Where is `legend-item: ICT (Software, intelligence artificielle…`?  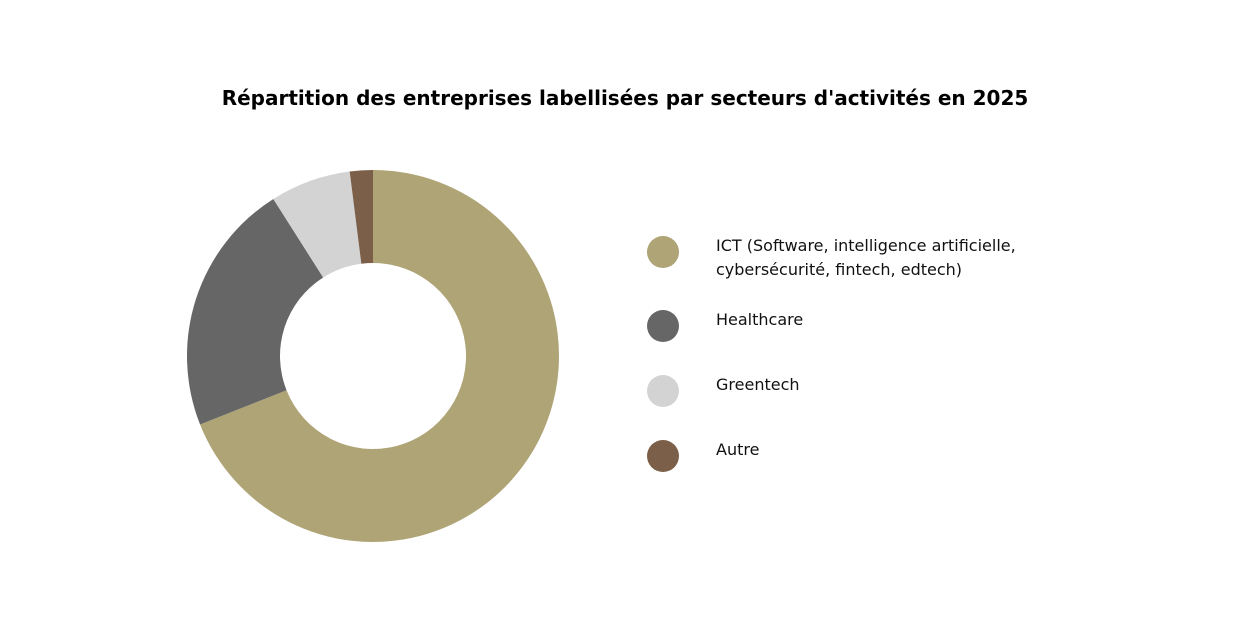 legend-item: ICT (Software, intelligence artificielle… is located at coordinates (857, 259).